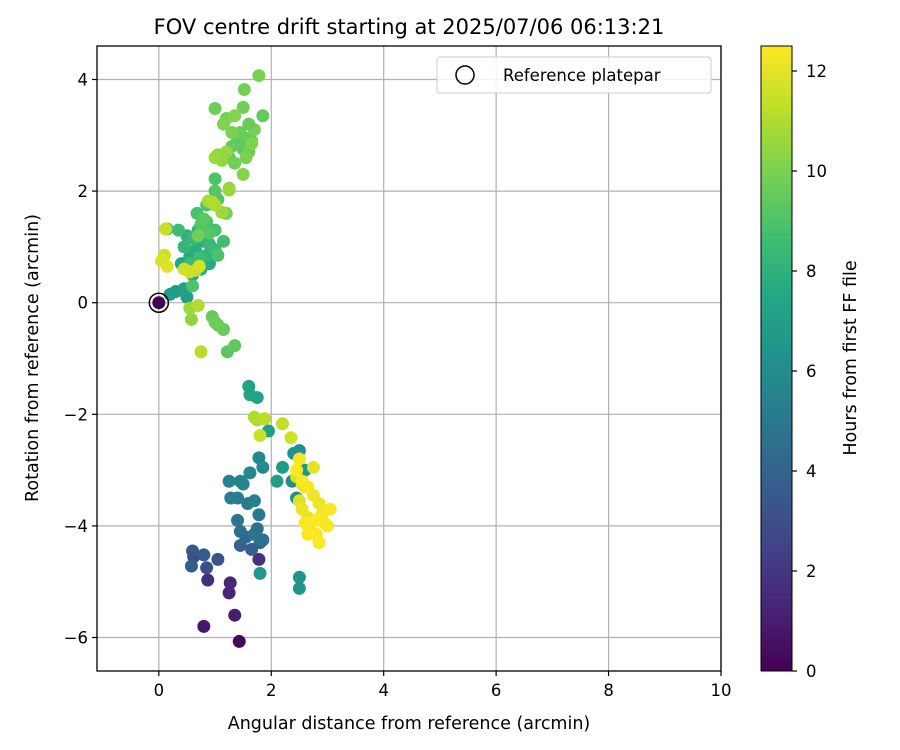 This screenshot has height=750, width=900. I want to click on y-tick-label: 4, so click(83, 79).